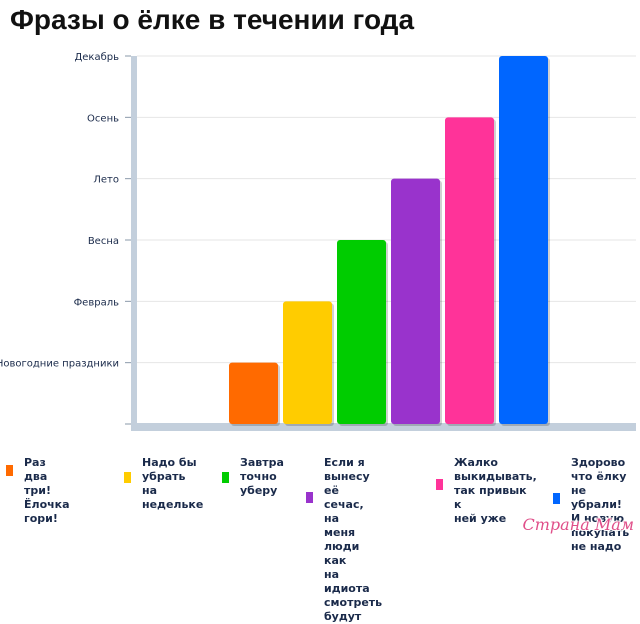 The width and height of the screenshot is (640, 624). Describe the element at coordinates (344, 504) in the screenshot. I see `legend-label-line: её сечас, на` at that location.